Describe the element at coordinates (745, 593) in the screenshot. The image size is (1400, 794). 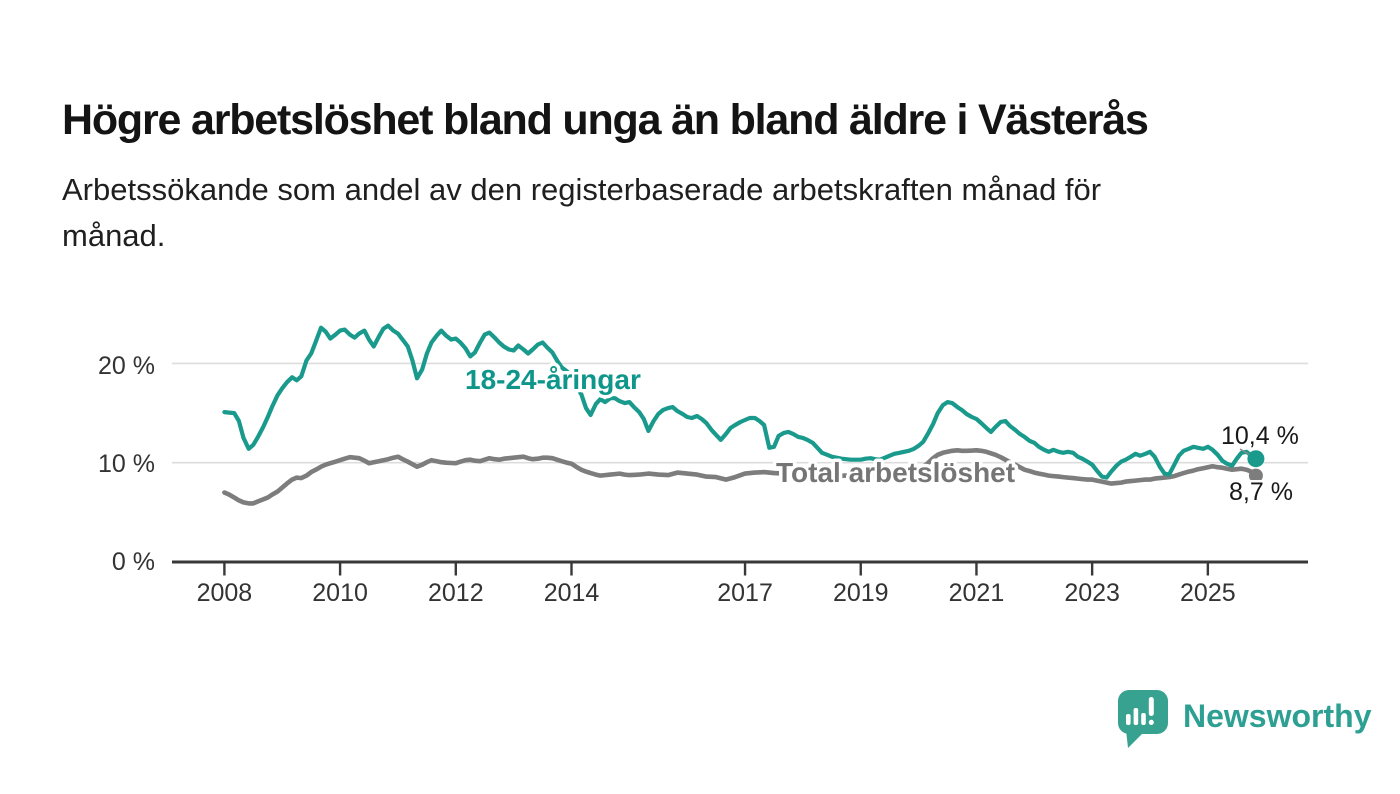
I see `x-tick-label: 2017` at that location.